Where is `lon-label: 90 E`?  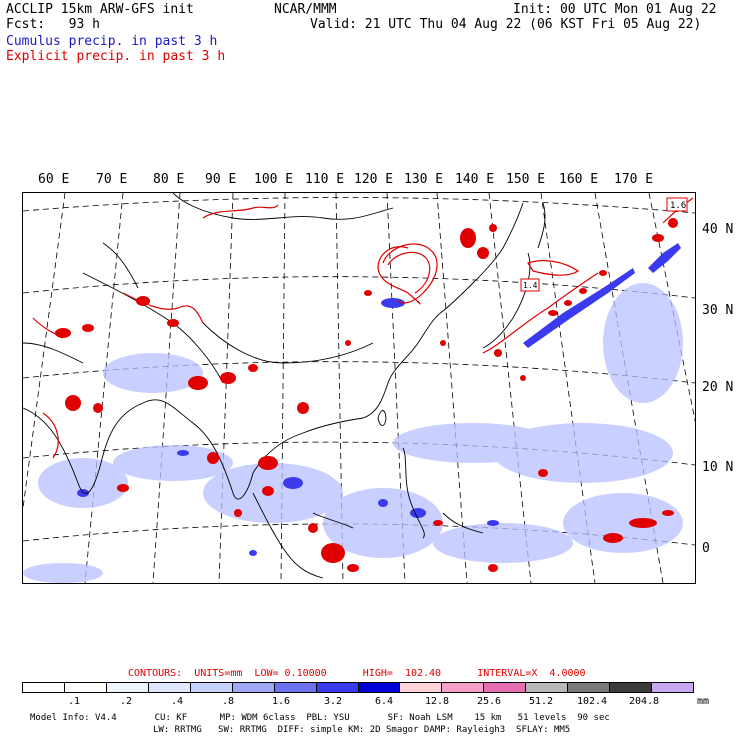 lon-label: 90 E is located at coordinates (221, 179).